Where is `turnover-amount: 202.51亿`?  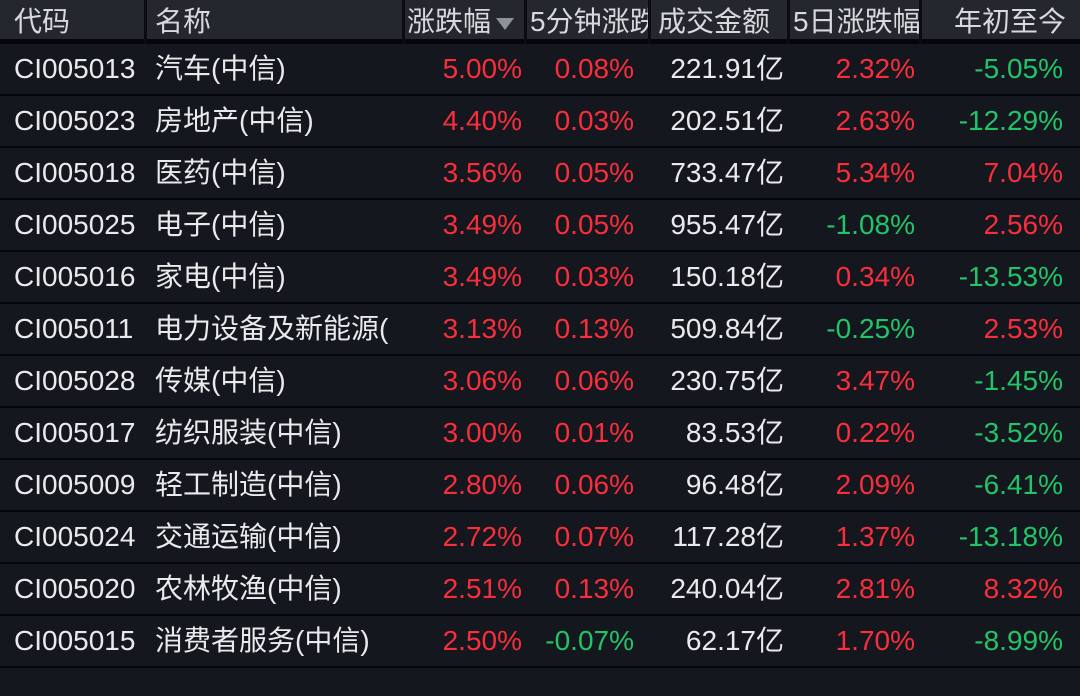 turnover-amount: 202.51亿 is located at coordinates (727, 120).